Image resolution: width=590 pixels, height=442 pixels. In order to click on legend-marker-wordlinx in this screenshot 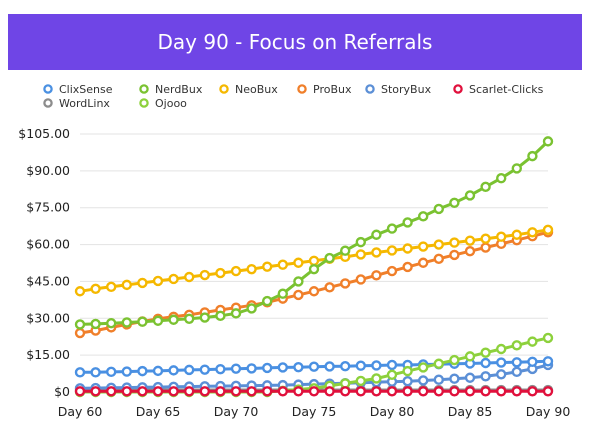, I will do `click(48, 103)`.